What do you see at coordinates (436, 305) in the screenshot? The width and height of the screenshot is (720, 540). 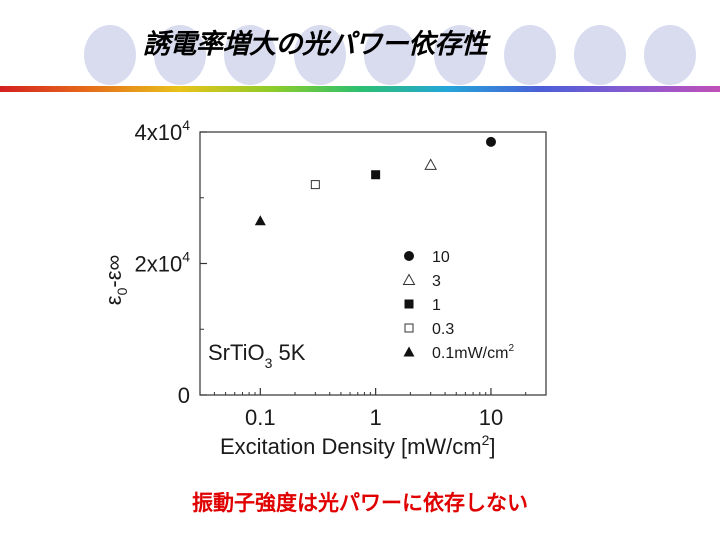 I see `legend-label: 1` at bounding box center [436, 305].